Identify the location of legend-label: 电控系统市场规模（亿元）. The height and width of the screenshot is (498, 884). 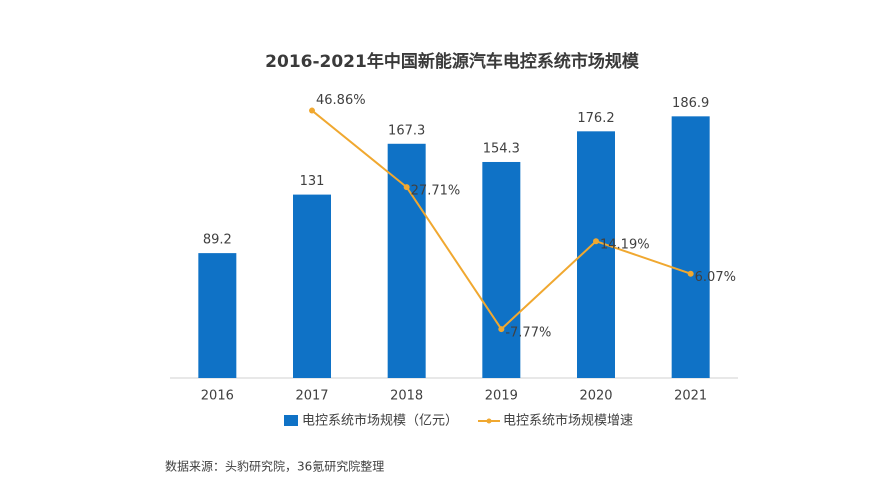
(380, 421).